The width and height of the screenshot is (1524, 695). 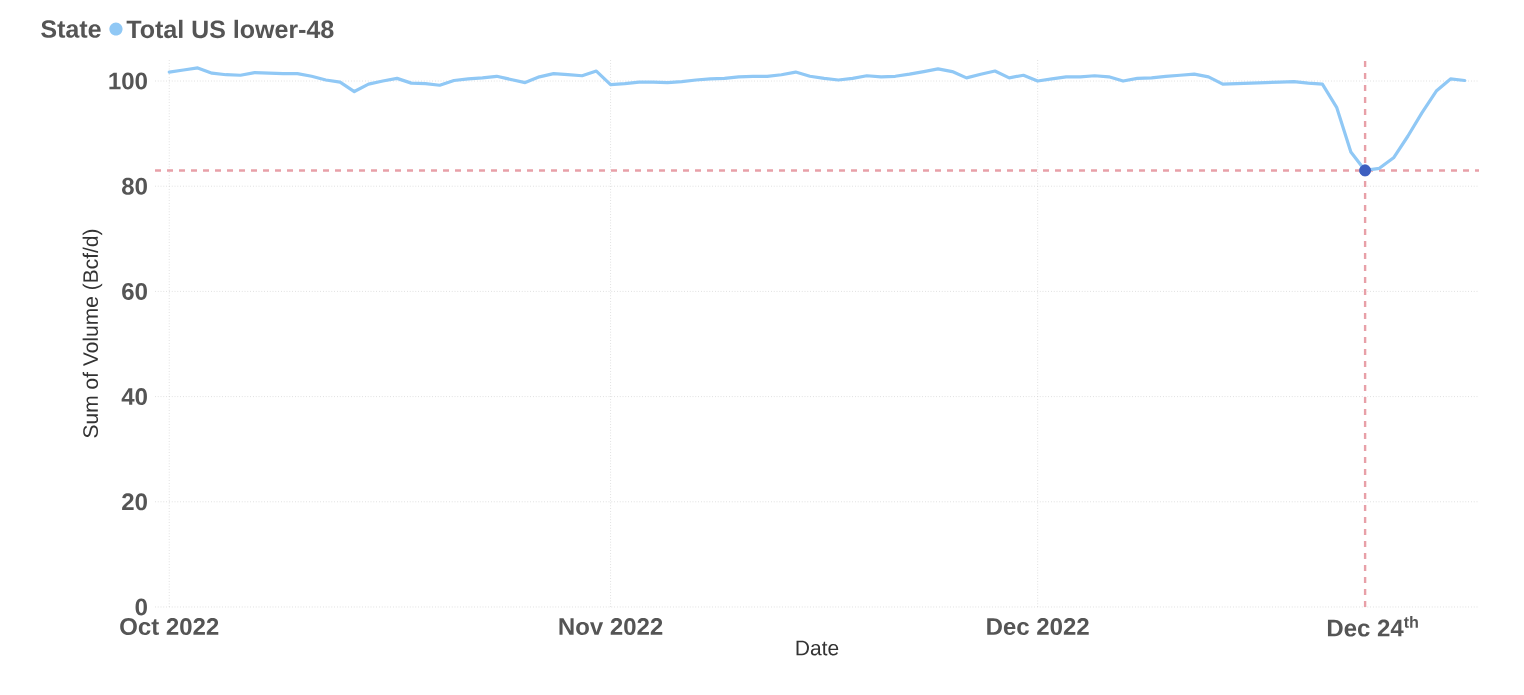 What do you see at coordinates (92, 333) in the screenshot?
I see `y-axis-title: Sum of Volume (Bcf/d)` at bounding box center [92, 333].